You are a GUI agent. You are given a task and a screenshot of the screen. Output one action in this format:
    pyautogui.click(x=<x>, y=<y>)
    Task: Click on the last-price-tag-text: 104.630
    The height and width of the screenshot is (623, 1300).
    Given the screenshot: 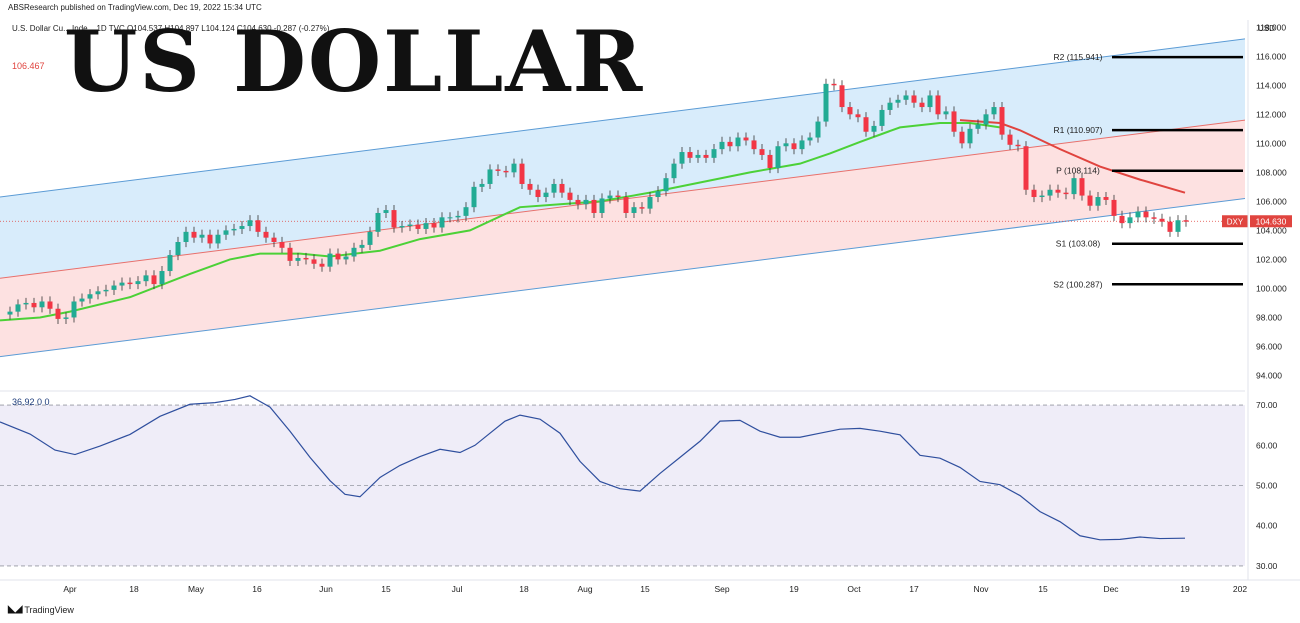 What is the action you would take?
    pyautogui.click(x=1271, y=221)
    